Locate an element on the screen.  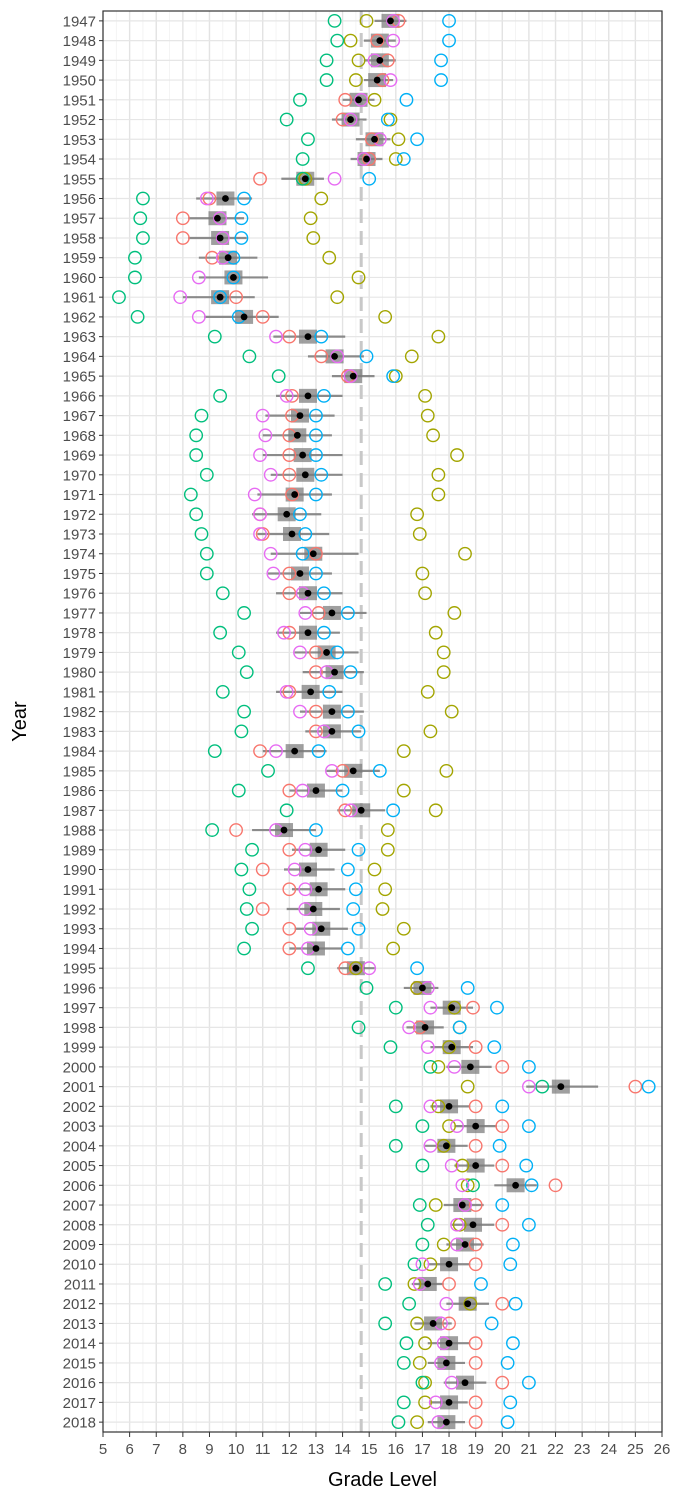
year-row-1968 is located at coordinates (314, 435).